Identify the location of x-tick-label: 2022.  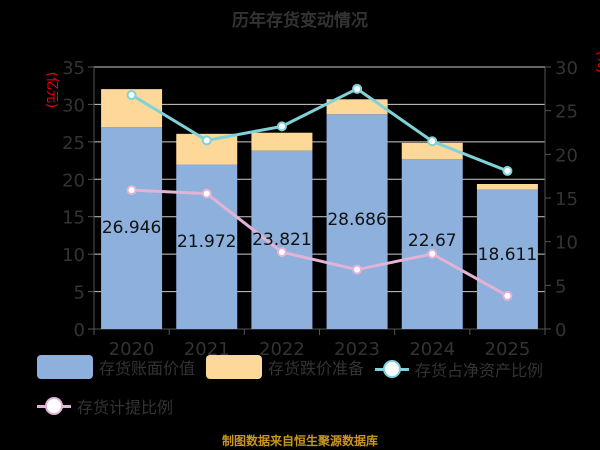
(282, 349).